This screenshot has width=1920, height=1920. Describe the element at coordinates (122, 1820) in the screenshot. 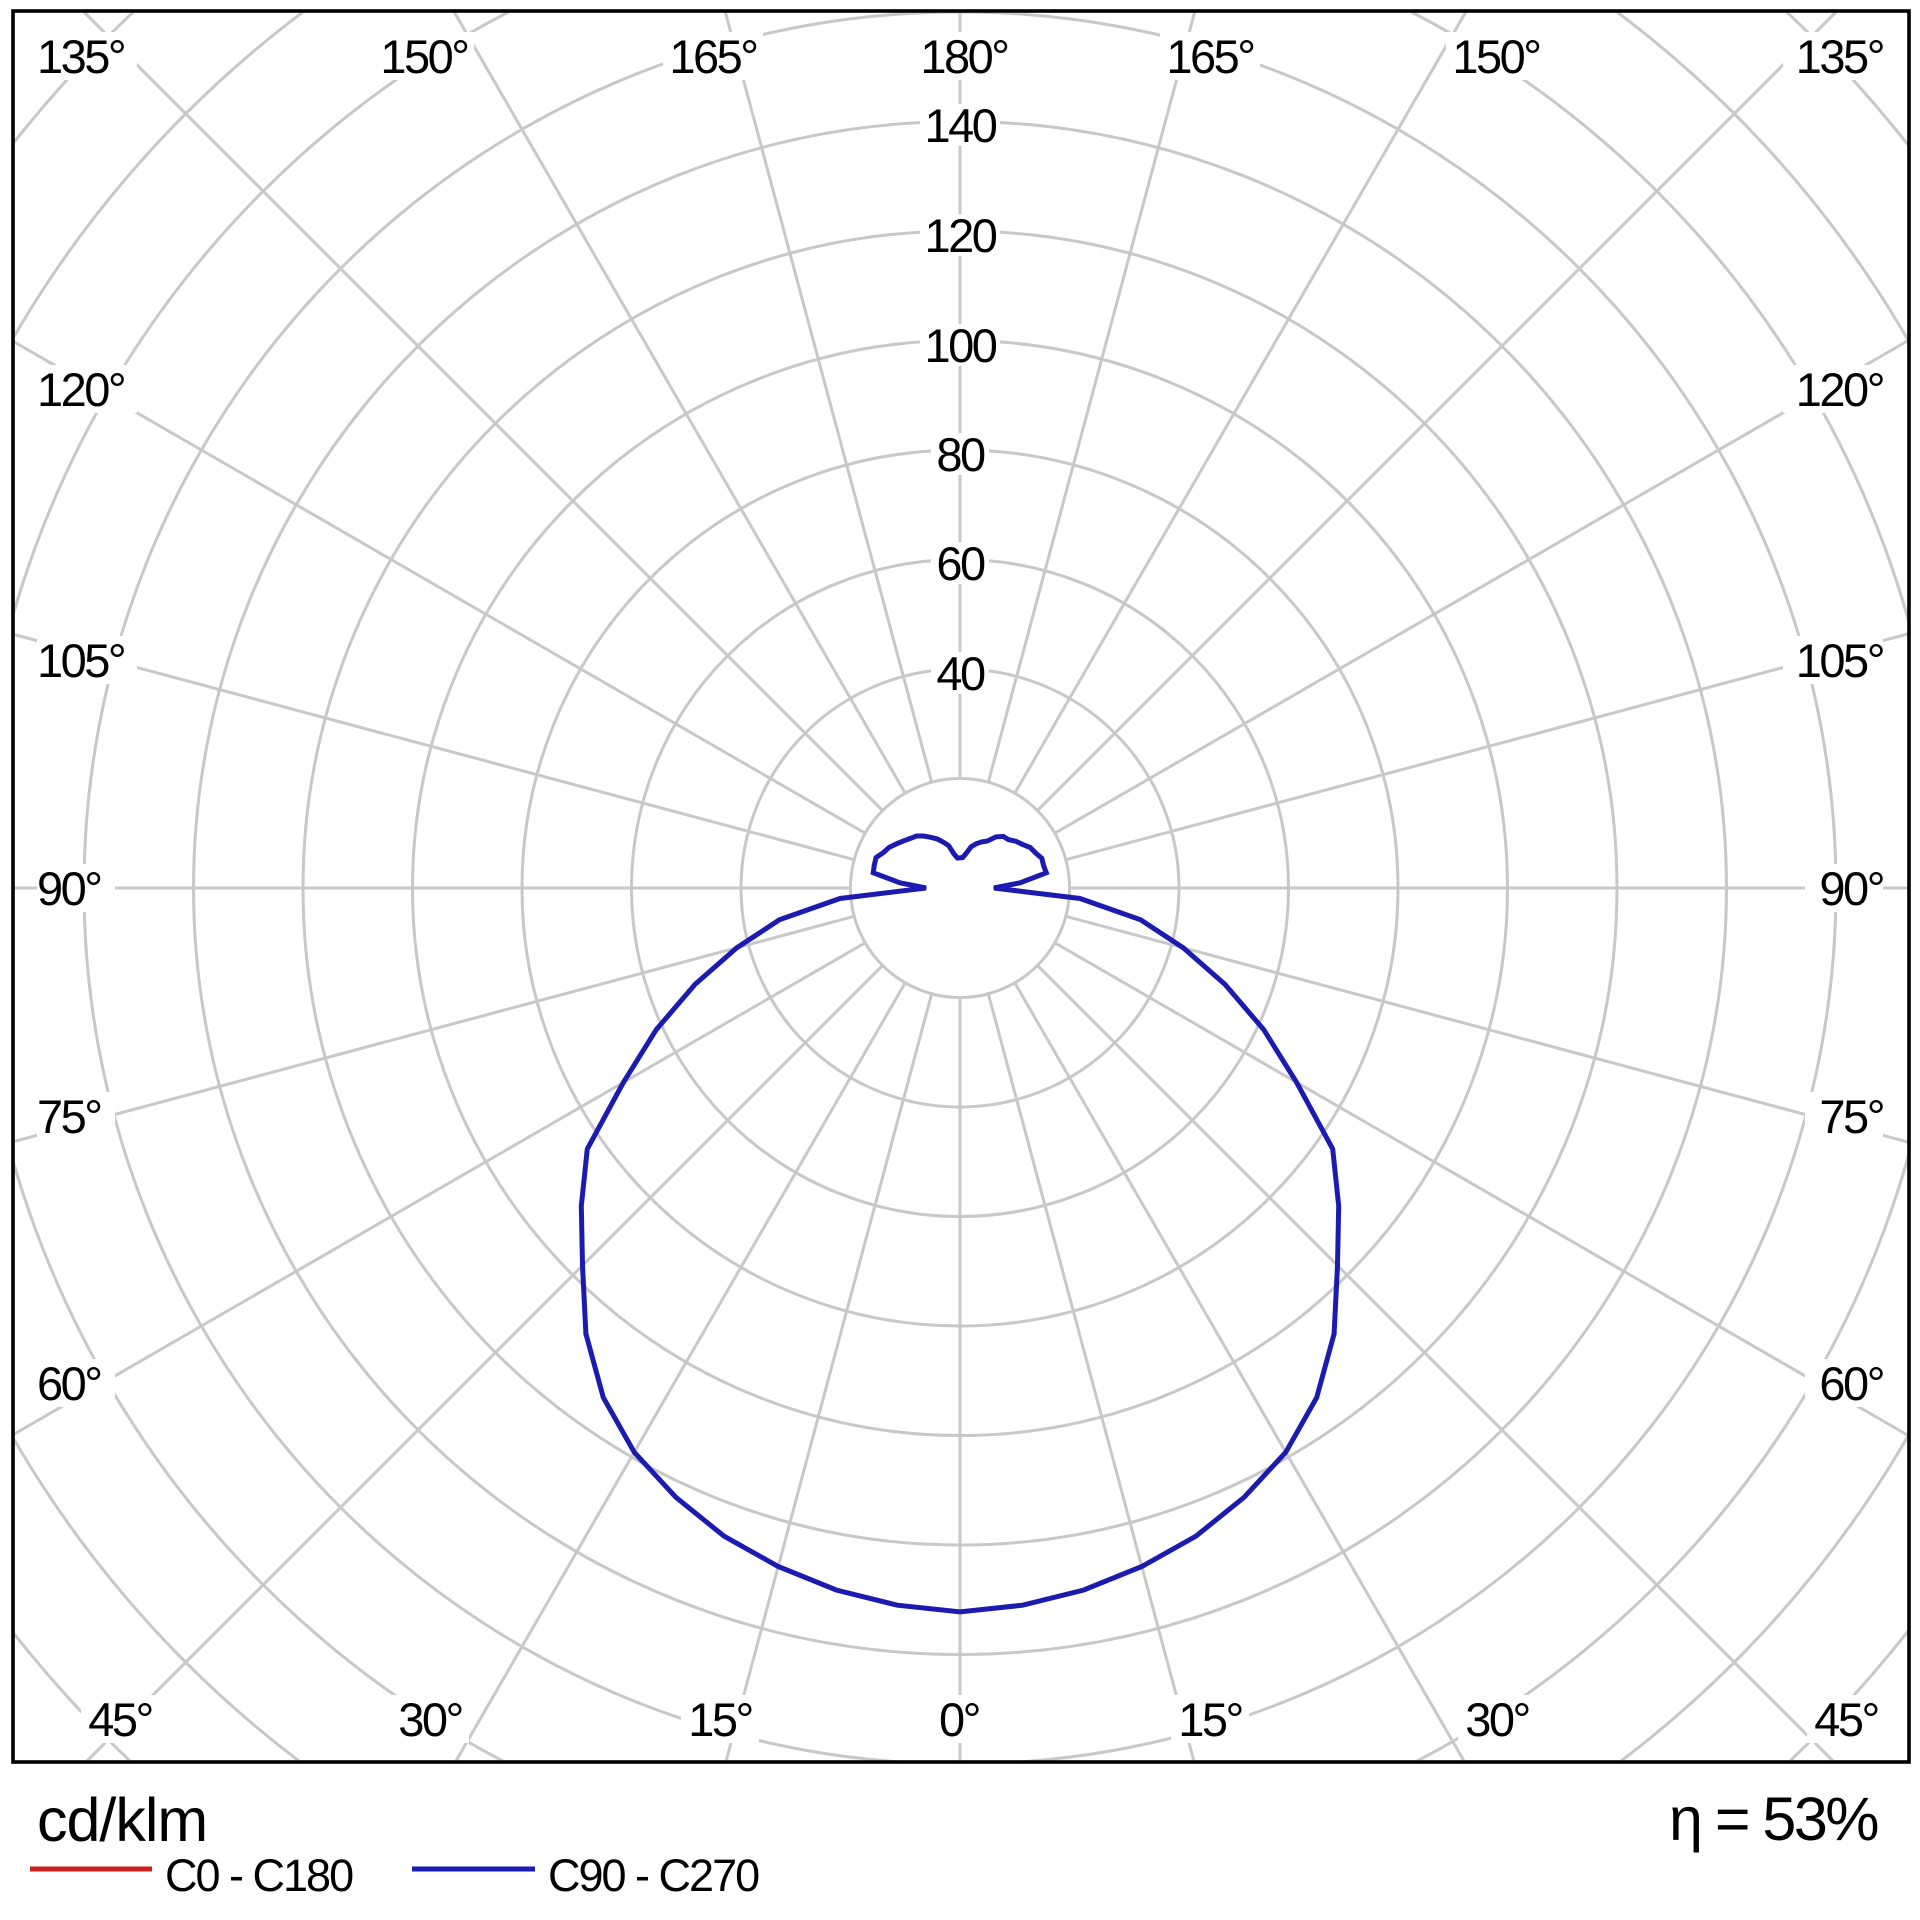

I see `svg-text: cd/klm` at that location.